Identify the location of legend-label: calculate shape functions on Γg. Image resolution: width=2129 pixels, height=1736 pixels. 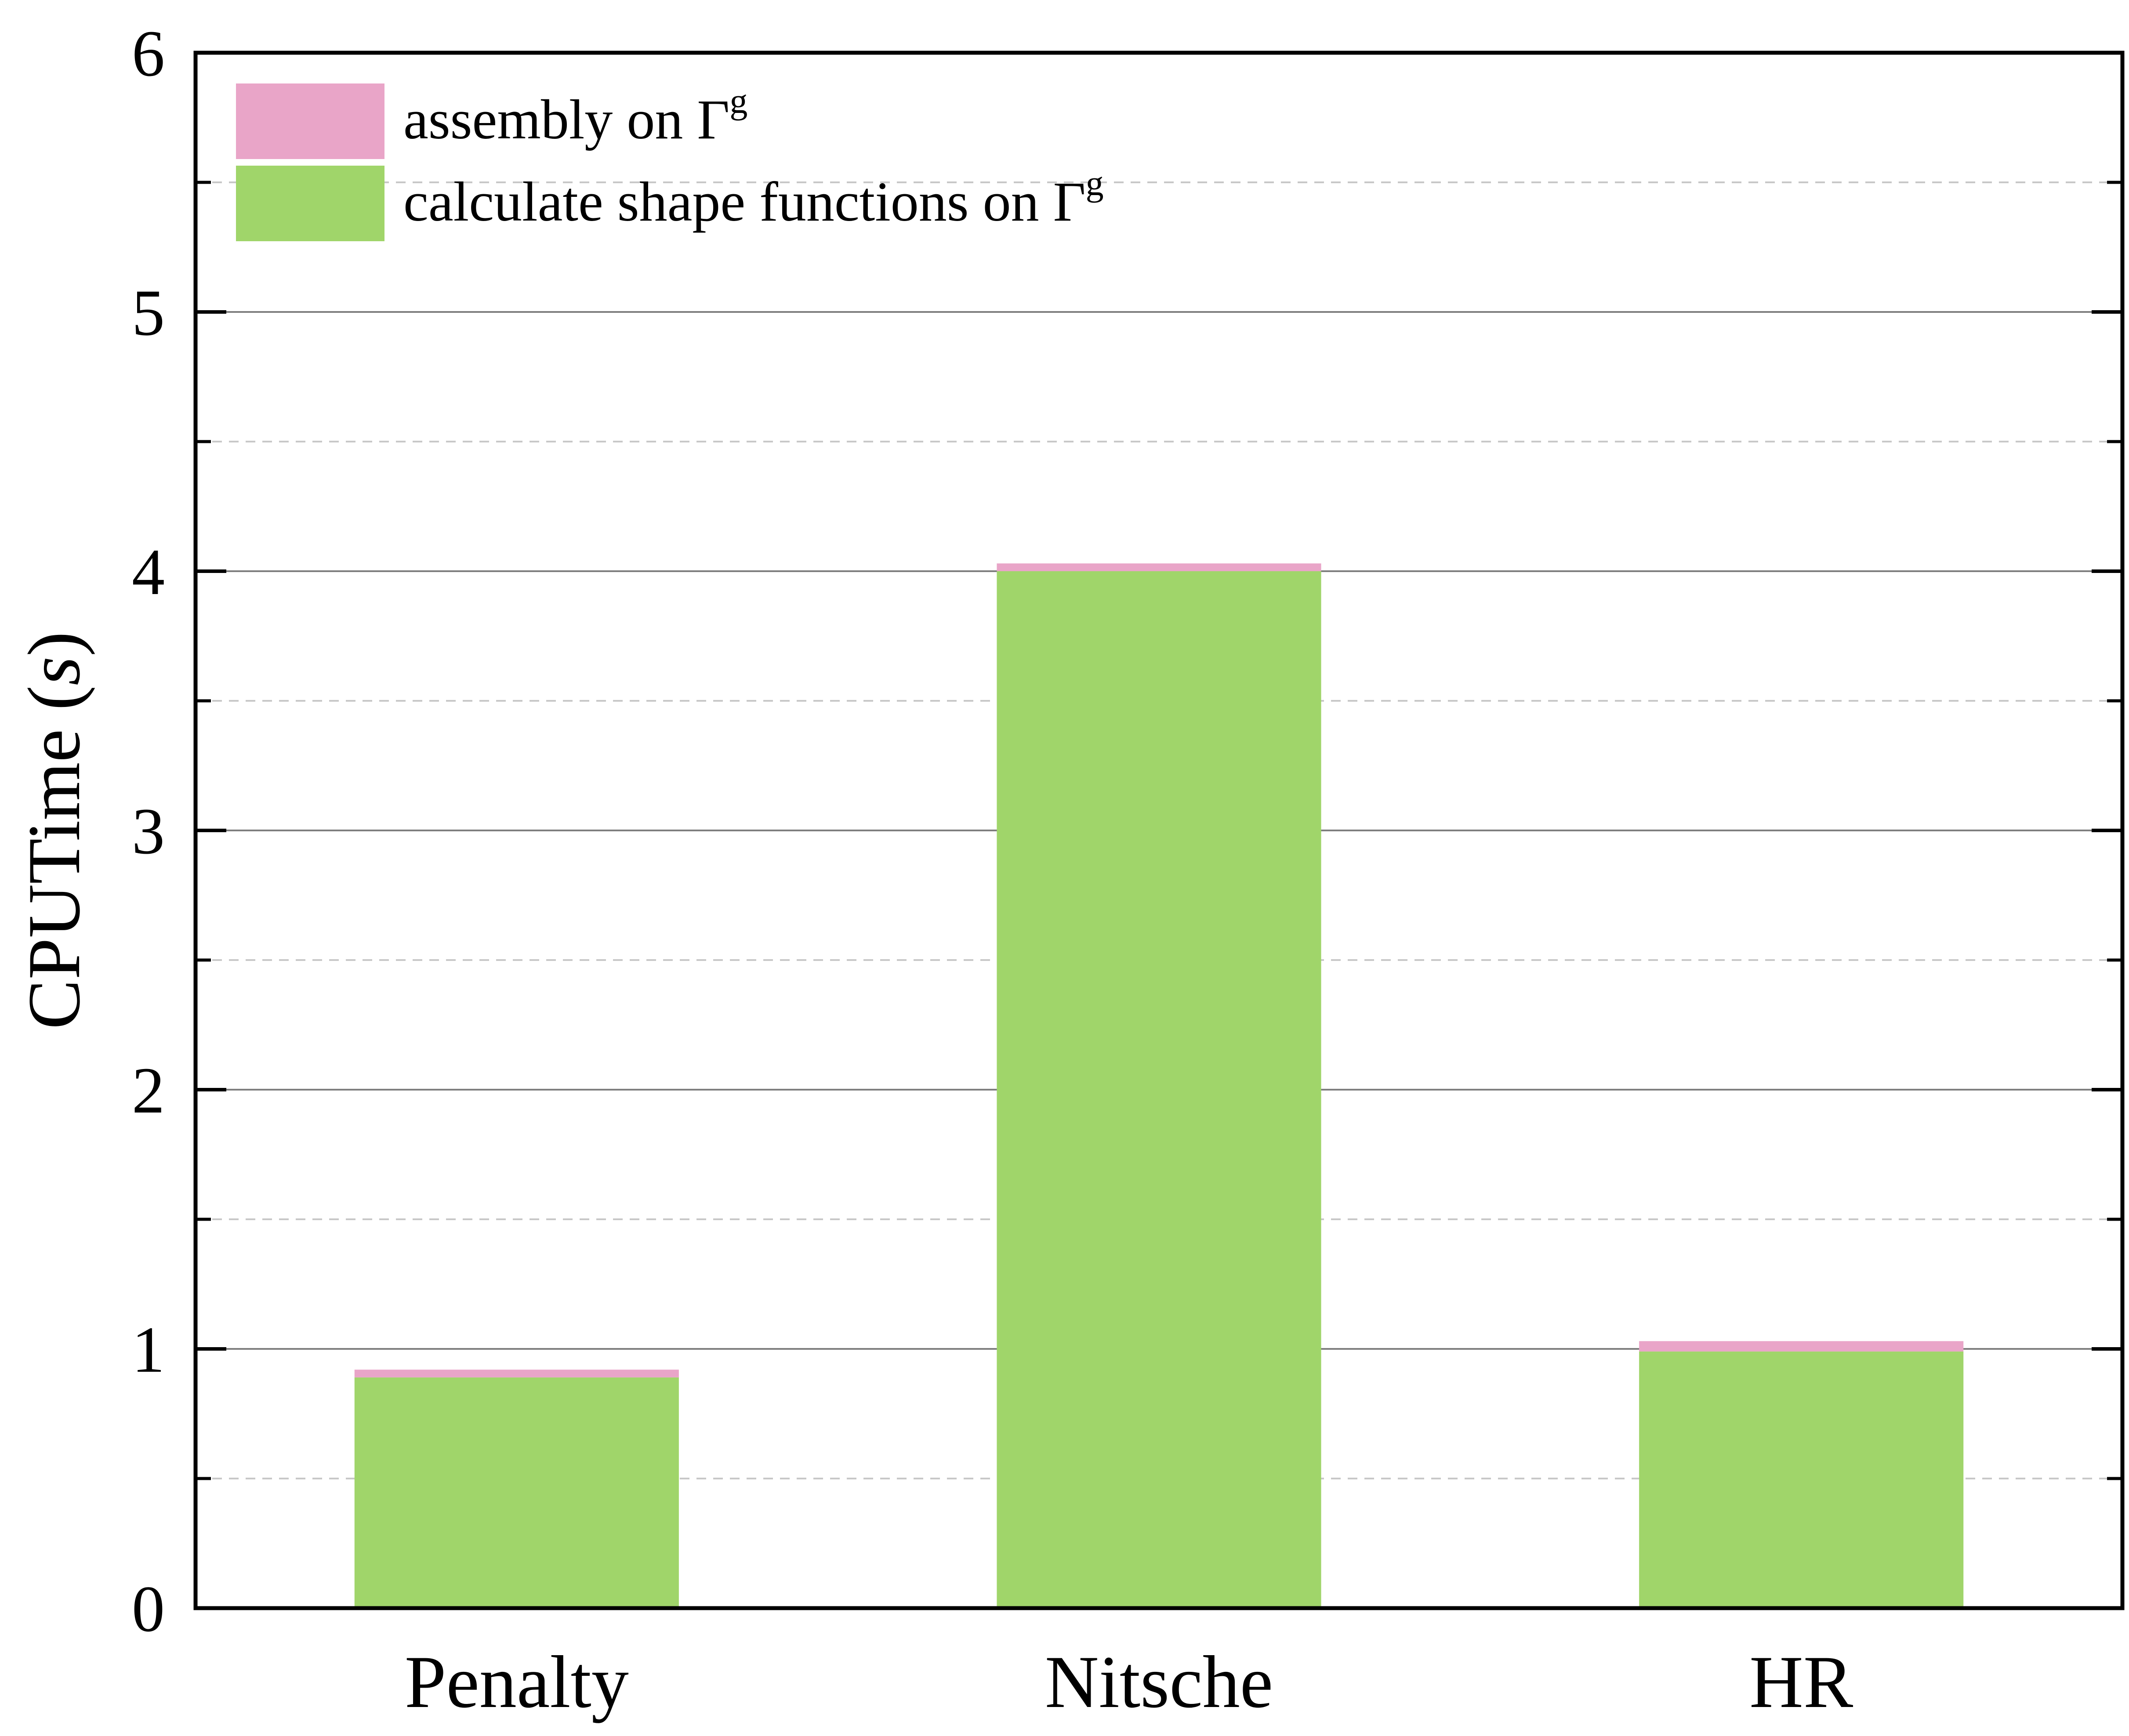
(753, 198).